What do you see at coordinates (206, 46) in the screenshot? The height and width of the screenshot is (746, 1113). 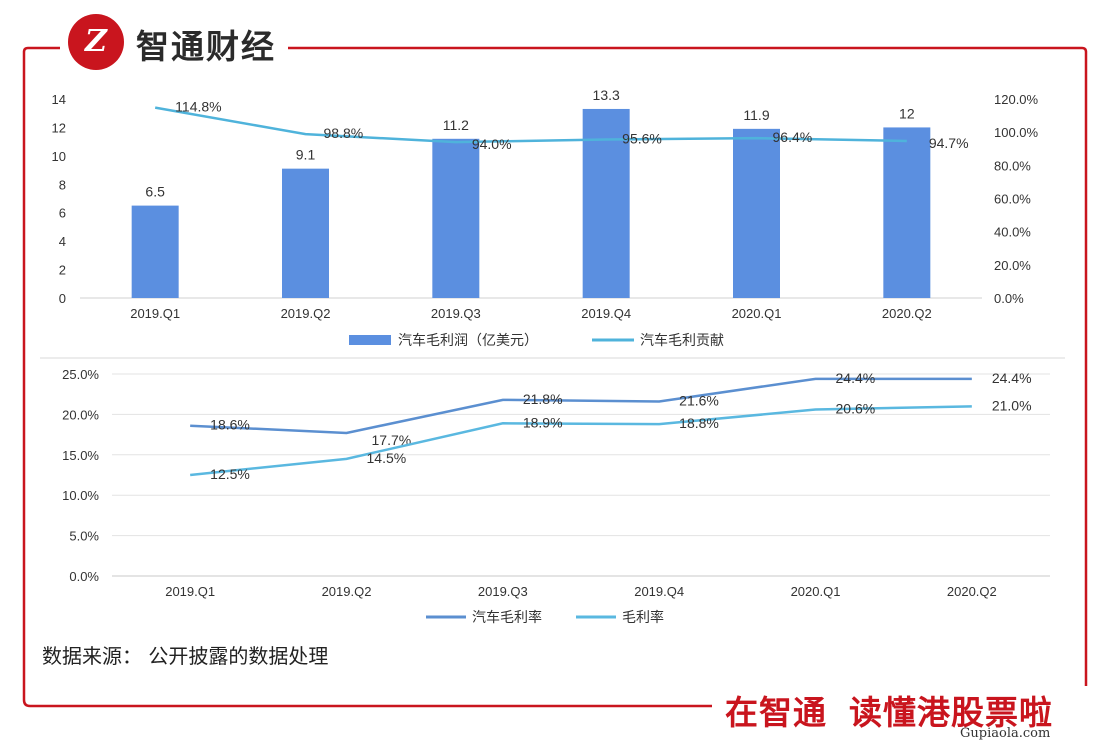 I see `brand-name: 智通财经` at bounding box center [206, 46].